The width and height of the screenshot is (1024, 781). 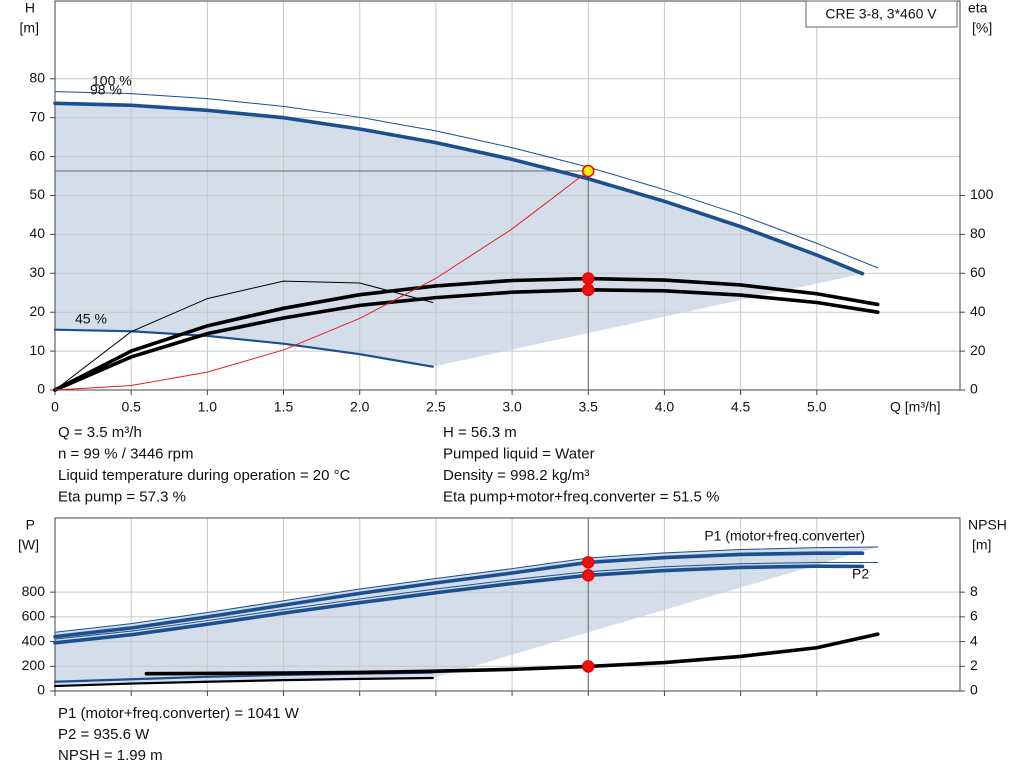 I want to click on y2-tick-label: 60, so click(x=978, y=272).